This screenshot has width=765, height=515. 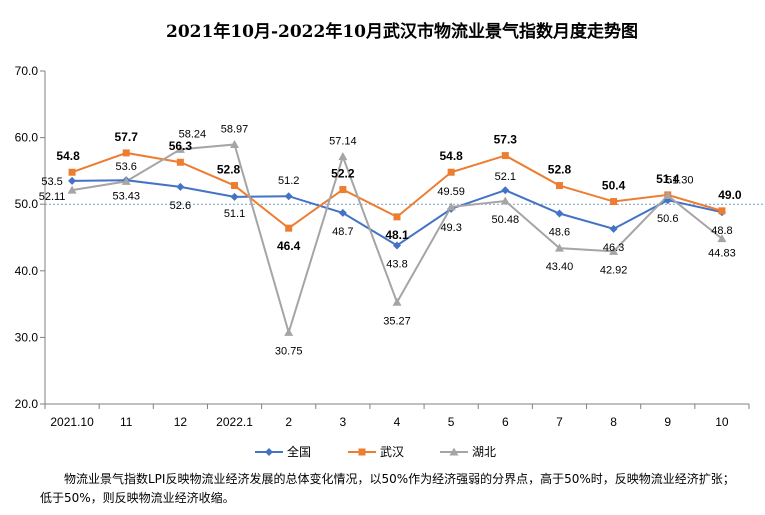 I want to click on legend-label: 武汉, so click(x=392, y=452).